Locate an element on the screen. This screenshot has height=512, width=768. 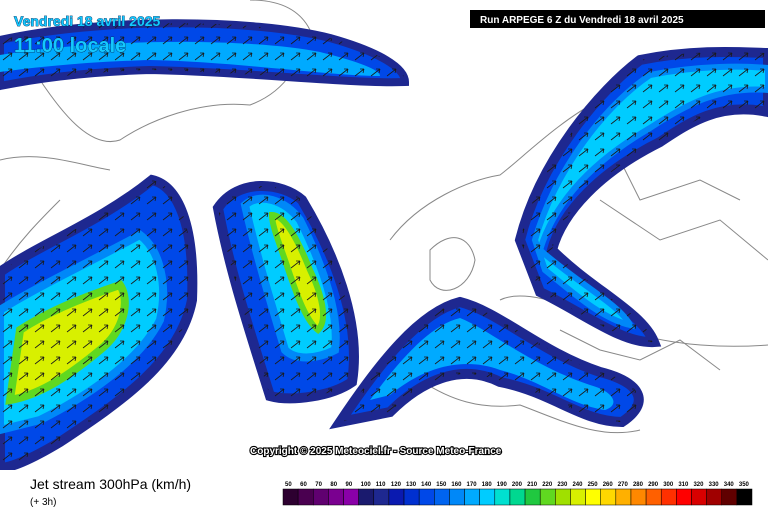
legend-label: 120 is located at coordinates (396, 485).